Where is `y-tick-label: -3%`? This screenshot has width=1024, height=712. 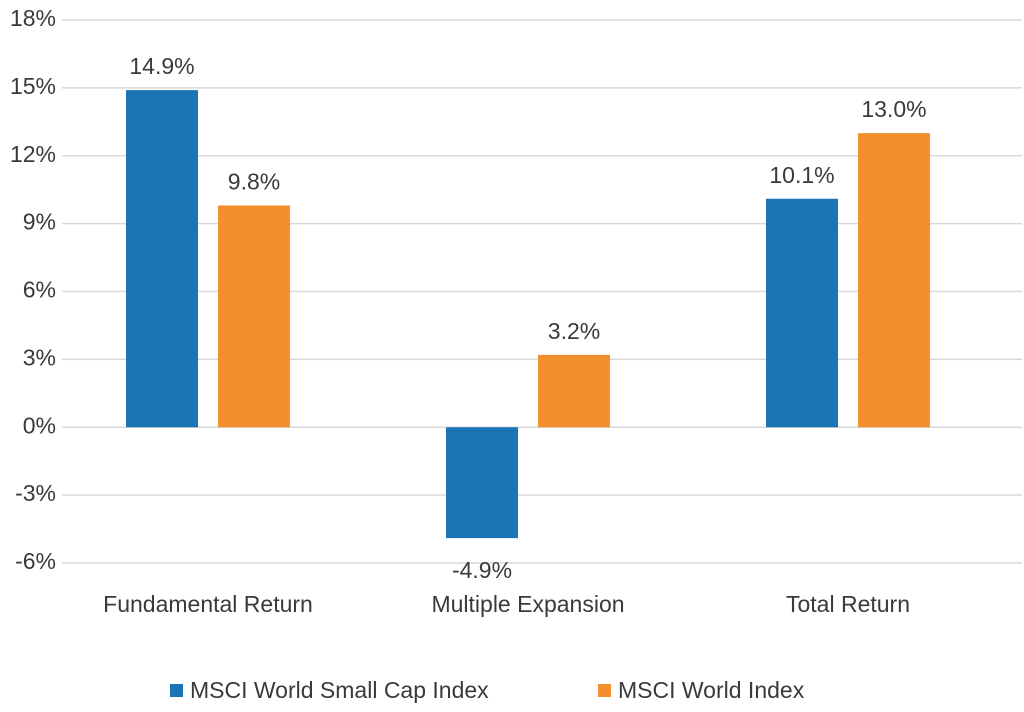
y-tick-label: -3% is located at coordinates (35, 493).